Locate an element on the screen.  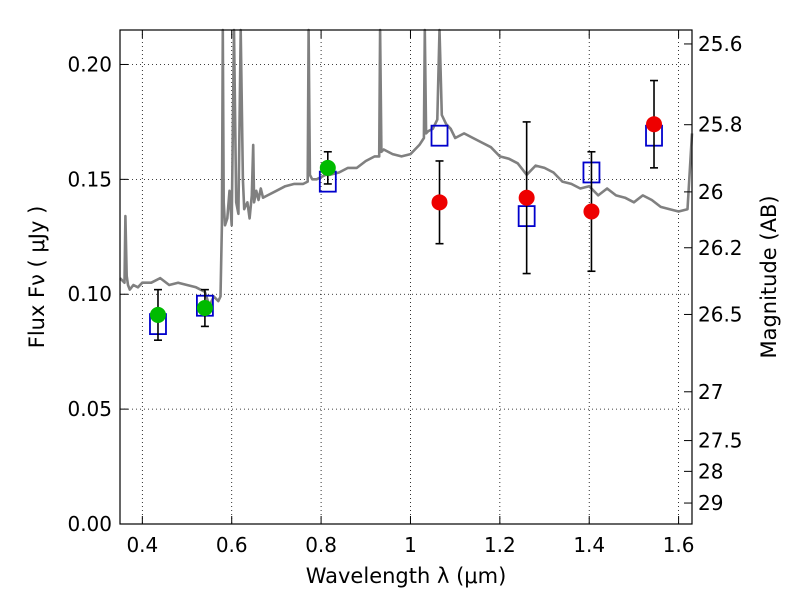
y-axis-label: Flux Fν ( μJy ) is located at coordinates (37, 277).